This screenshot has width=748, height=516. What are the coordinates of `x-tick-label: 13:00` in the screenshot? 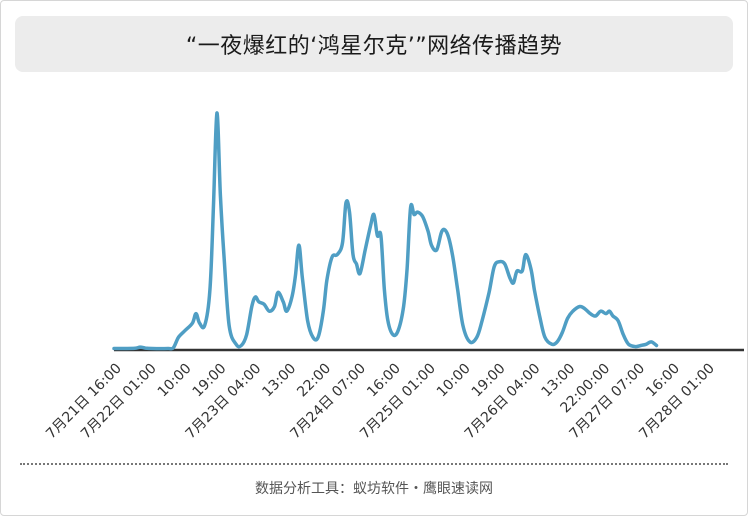 It's located at (279, 381).